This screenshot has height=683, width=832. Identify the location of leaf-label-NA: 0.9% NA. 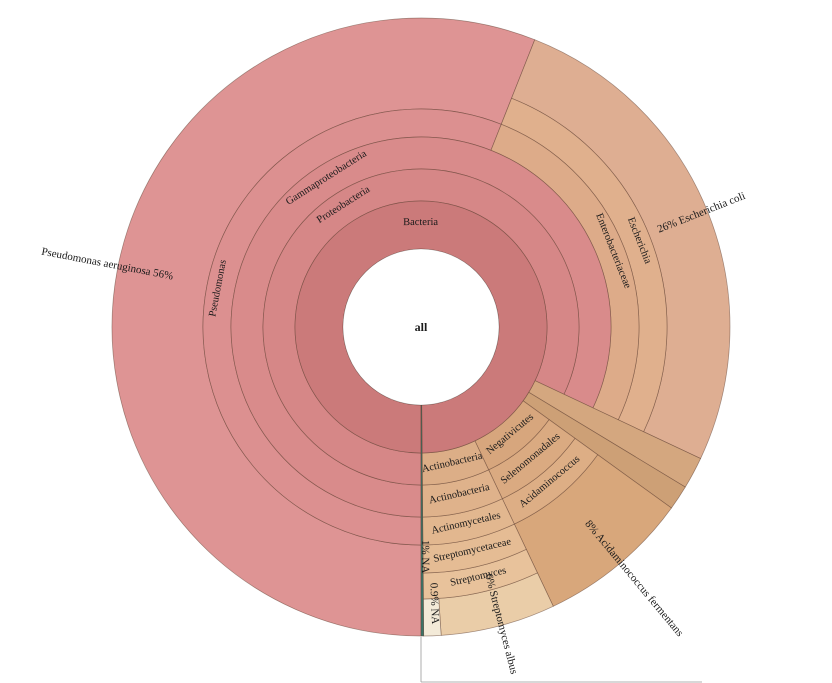
(434, 603).